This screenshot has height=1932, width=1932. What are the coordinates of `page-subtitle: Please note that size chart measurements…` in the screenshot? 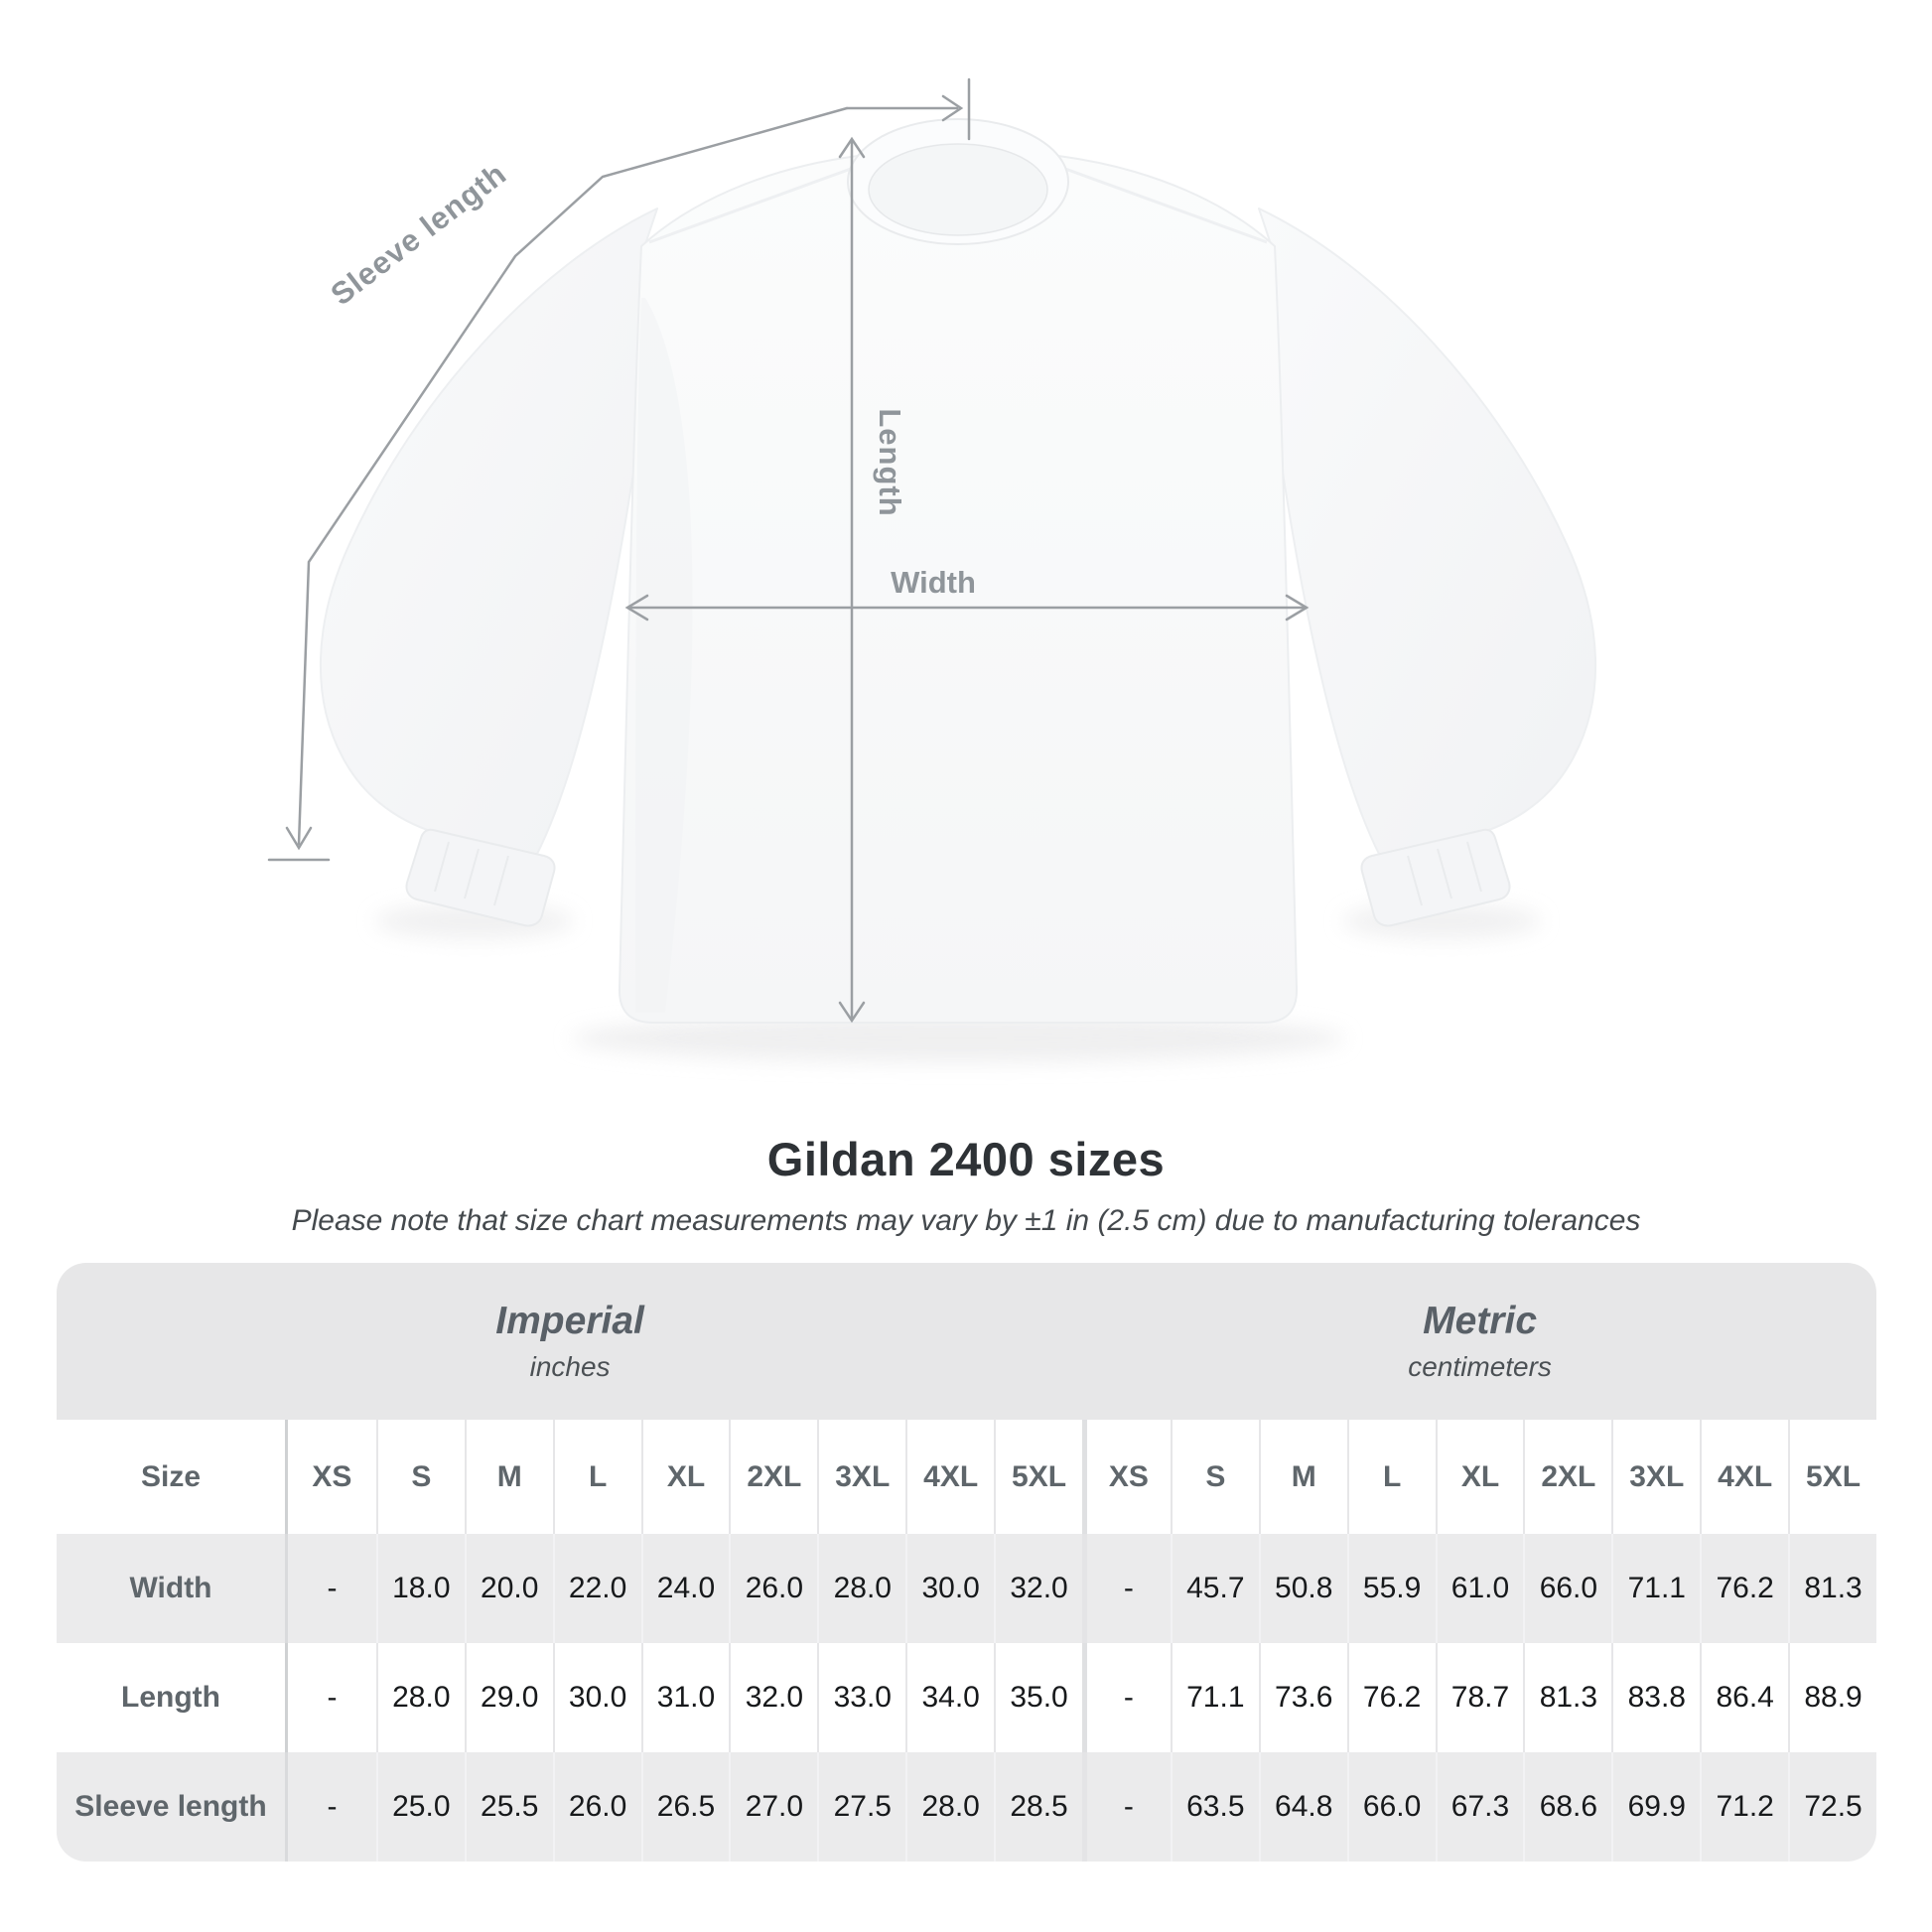 It's located at (966, 1220).